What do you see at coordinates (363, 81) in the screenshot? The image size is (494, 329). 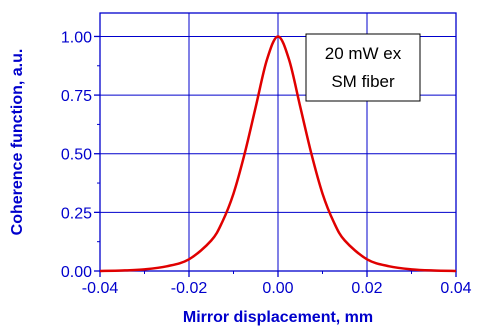 I see `annotation-line-2: SM fiber` at bounding box center [363, 81].